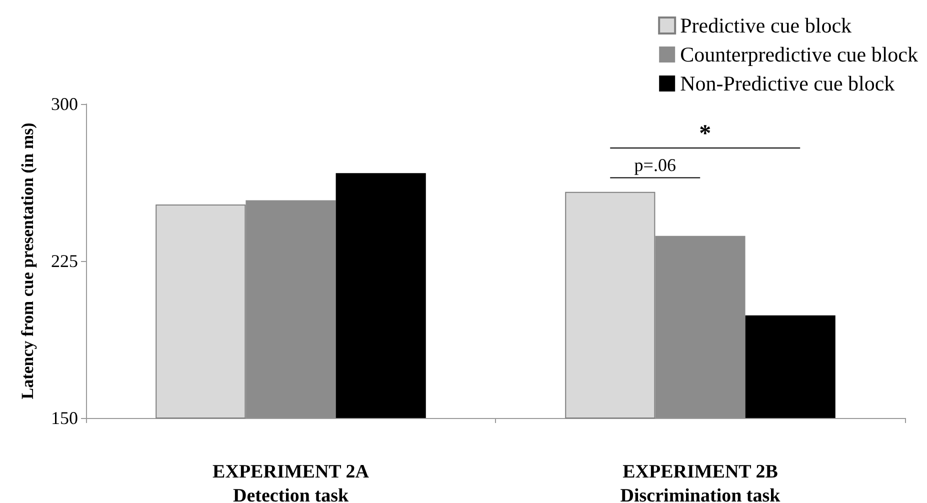 Image resolution: width=927 pixels, height=503 pixels. I want to click on legend-label: Counterpredictive cue block, so click(799, 54).